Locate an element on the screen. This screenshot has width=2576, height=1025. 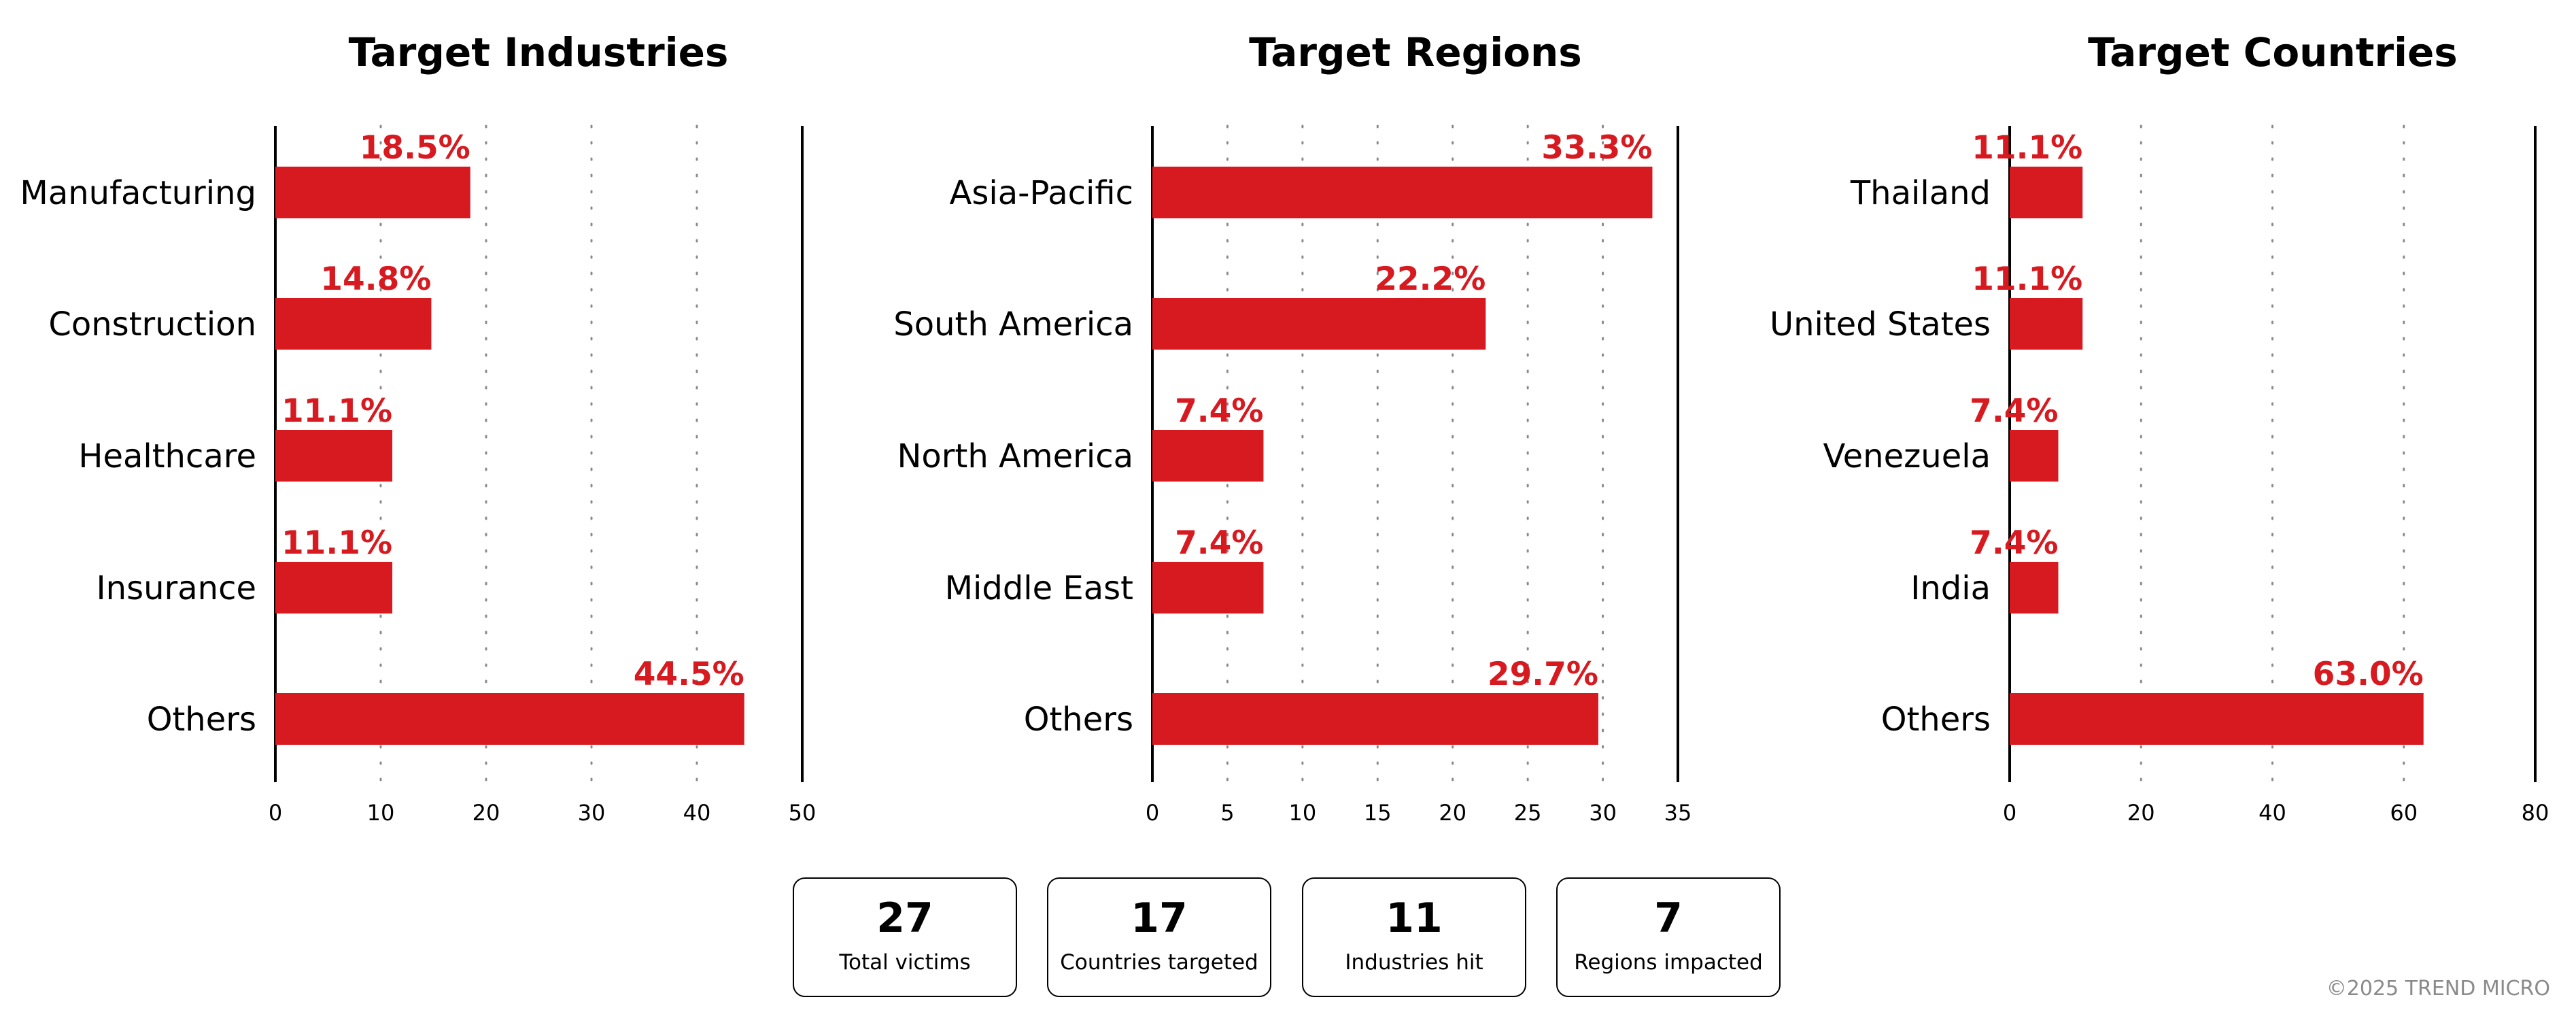
stat-label: Total victims is located at coordinates (905, 962).